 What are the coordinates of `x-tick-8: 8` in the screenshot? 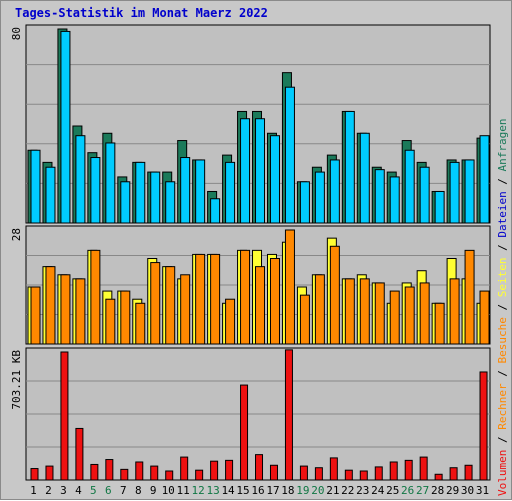 It's located at (138, 490).